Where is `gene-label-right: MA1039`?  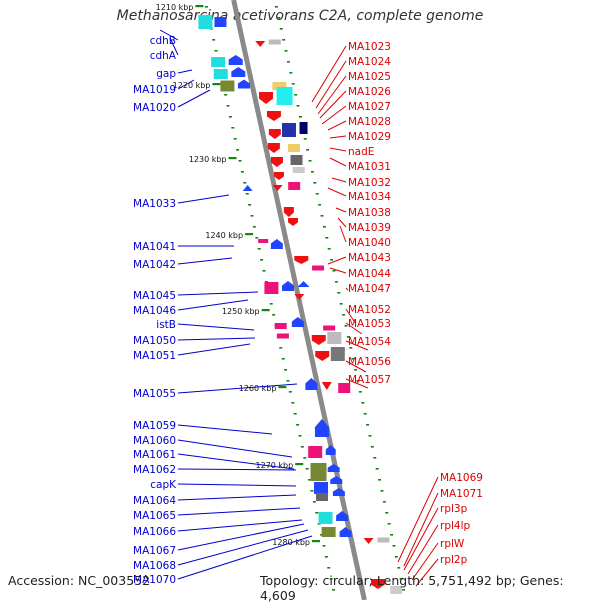 gene-label-right: MA1039 is located at coordinates (369, 228).